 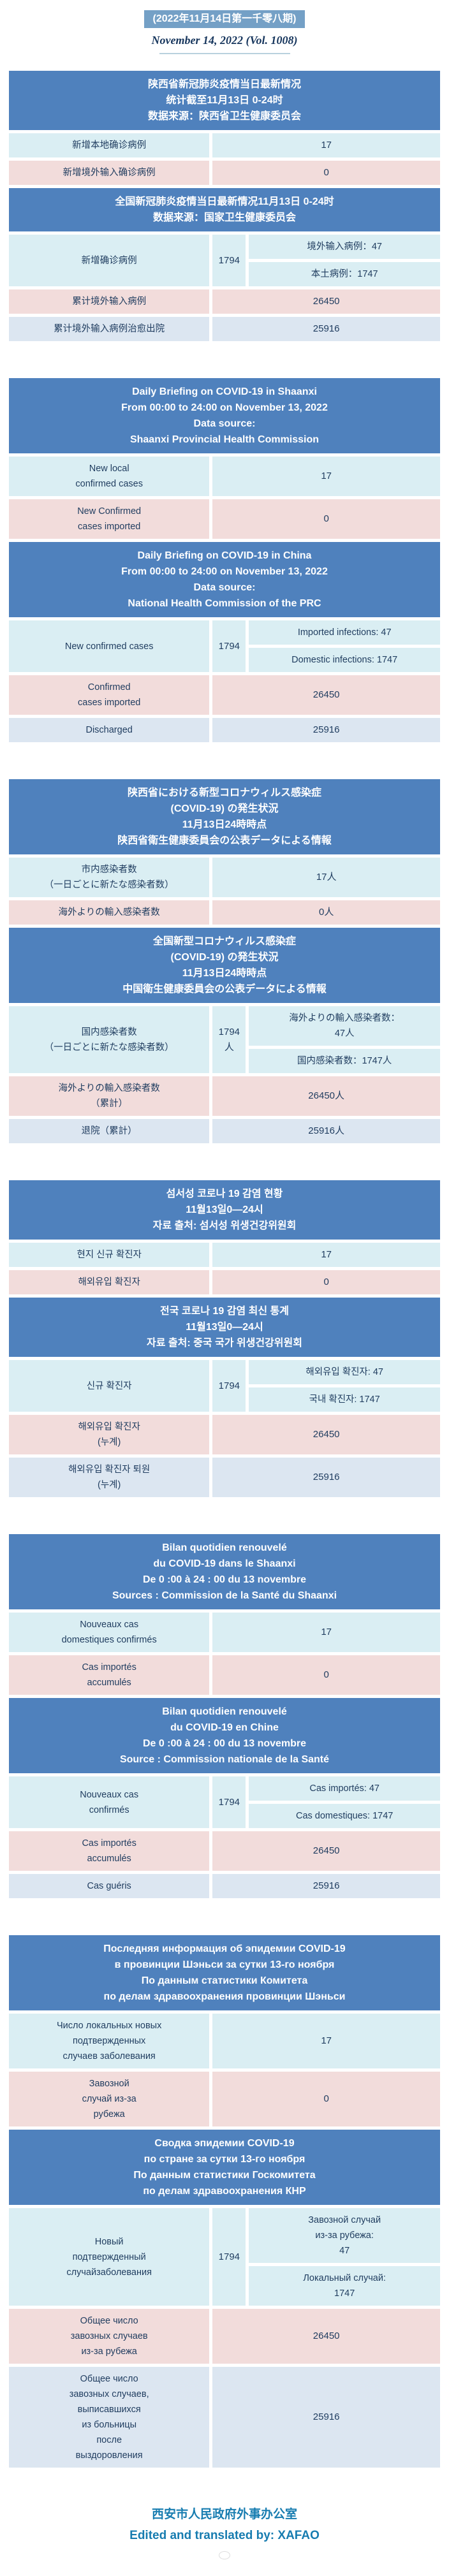 What do you see at coordinates (326, 913) in the screenshot?
I see `stat-value: 0人` at bounding box center [326, 913].